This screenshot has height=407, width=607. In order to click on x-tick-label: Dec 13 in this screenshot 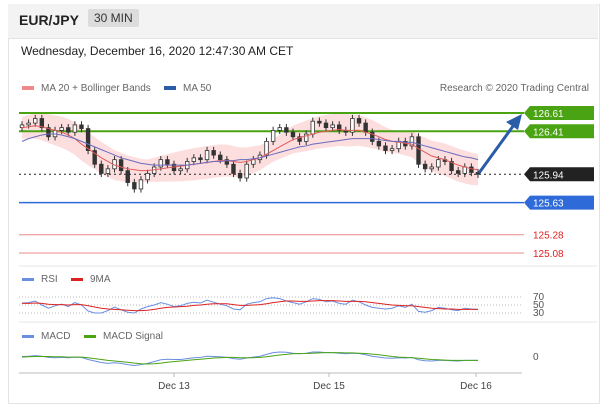, I will do `click(174, 386)`.